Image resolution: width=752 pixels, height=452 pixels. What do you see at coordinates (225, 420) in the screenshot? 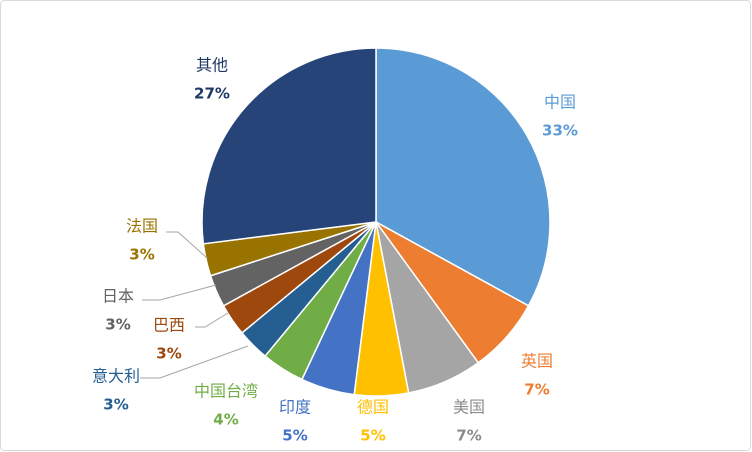
I see `value-label: 4%` at bounding box center [225, 420].